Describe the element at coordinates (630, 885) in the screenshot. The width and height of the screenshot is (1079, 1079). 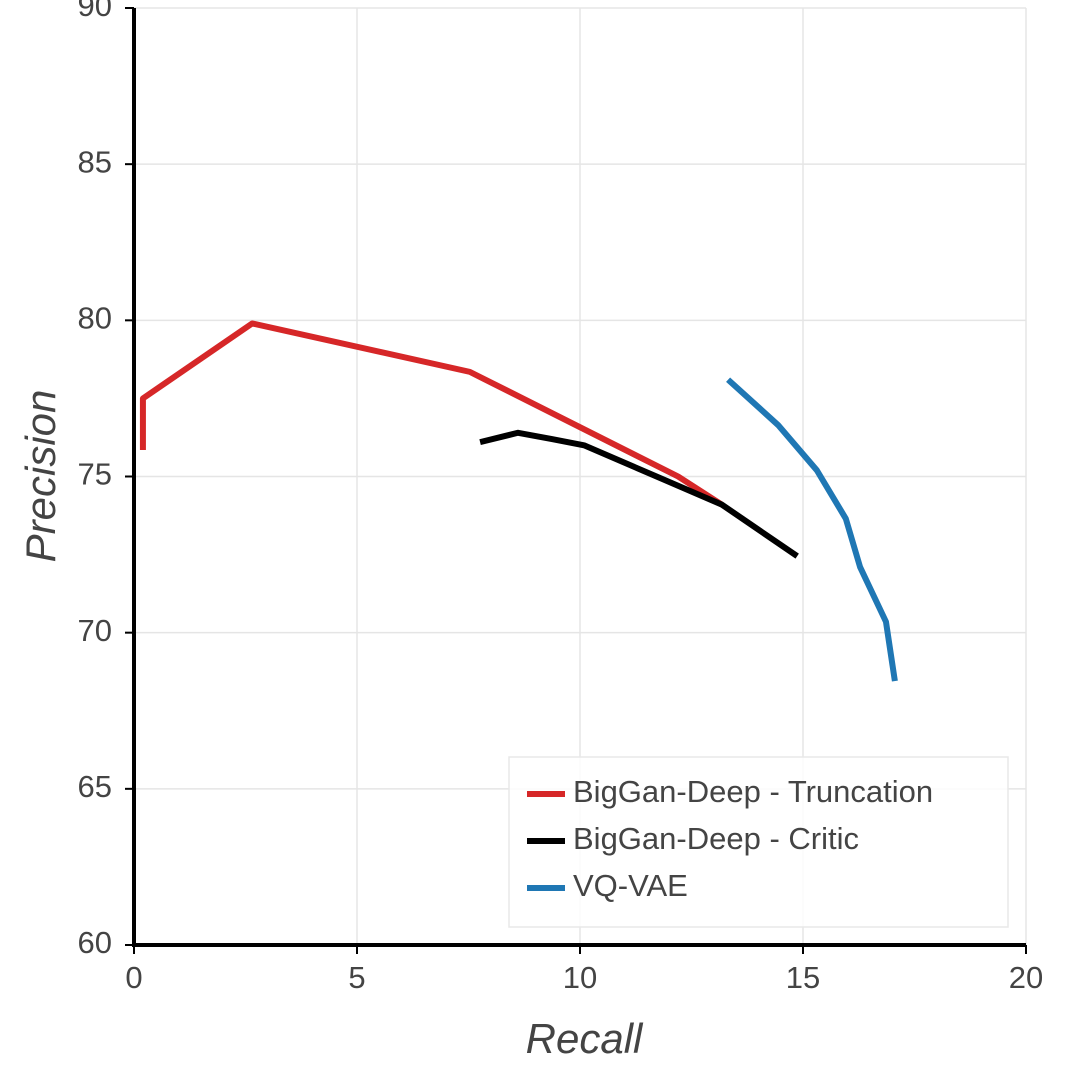
I see `legend-label: VQ-VAE` at that location.